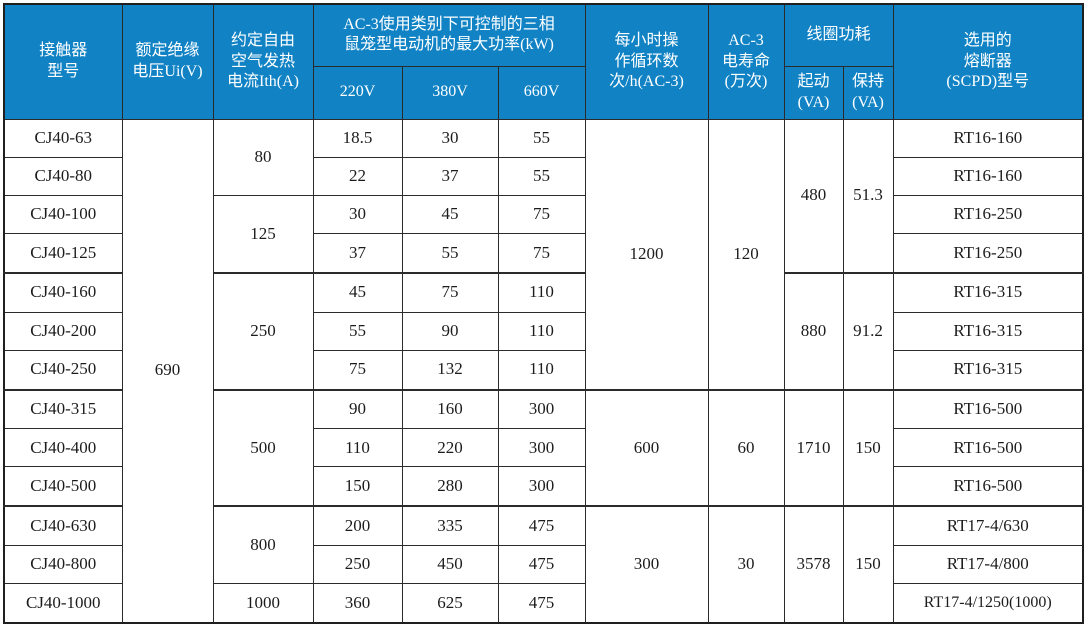  What do you see at coordinates (63, 486) in the screenshot?
I see `cell-model: CJ40-500` at bounding box center [63, 486].